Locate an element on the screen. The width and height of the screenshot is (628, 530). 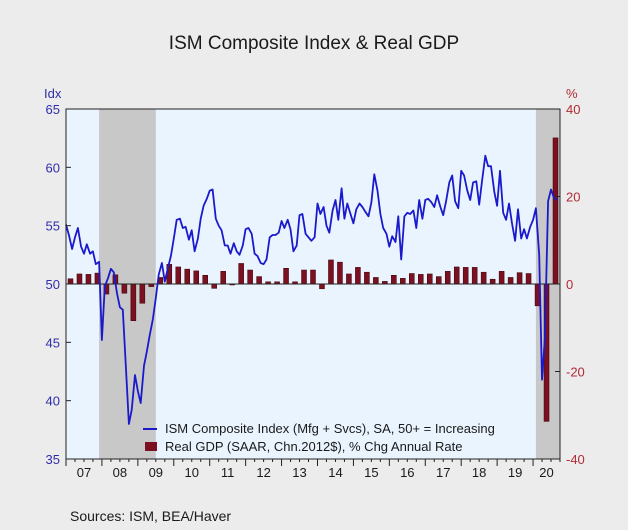
right-axis-unit: % is located at coordinates (572, 93).